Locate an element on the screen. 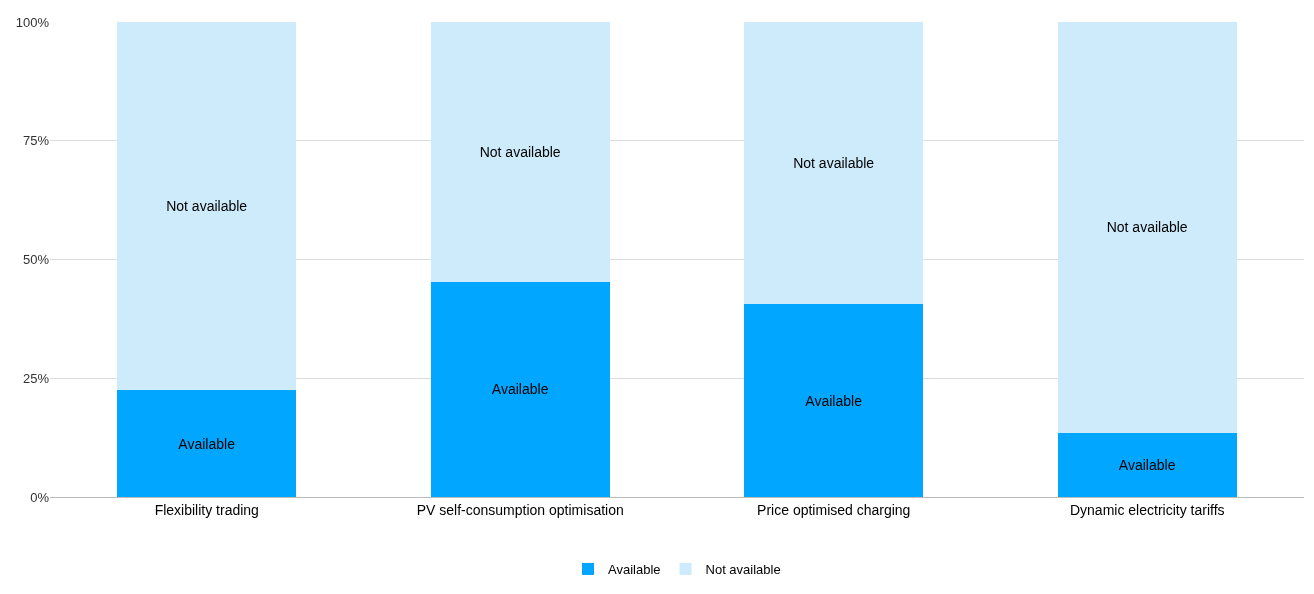 This screenshot has width=1314, height=594. x-tick-label: Price optimised charging is located at coordinates (834, 509).